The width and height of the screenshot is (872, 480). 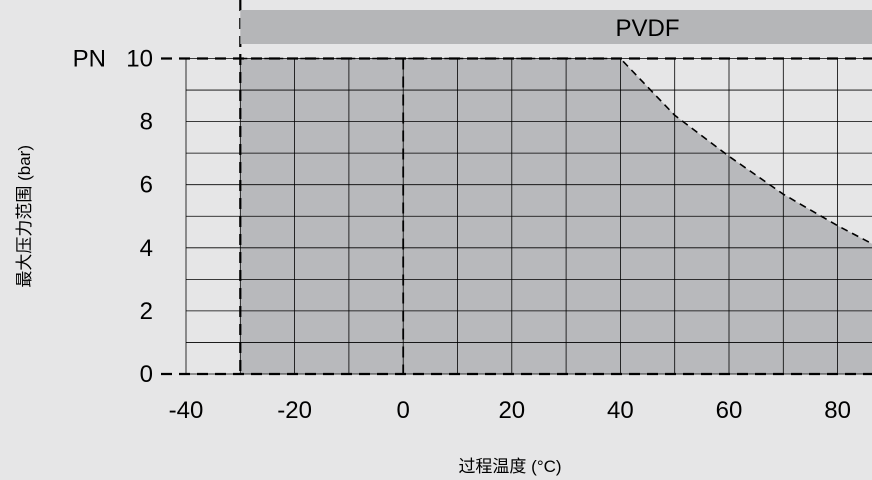 What do you see at coordinates (186, 410) in the screenshot?
I see `x-tick-label: -40` at bounding box center [186, 410].